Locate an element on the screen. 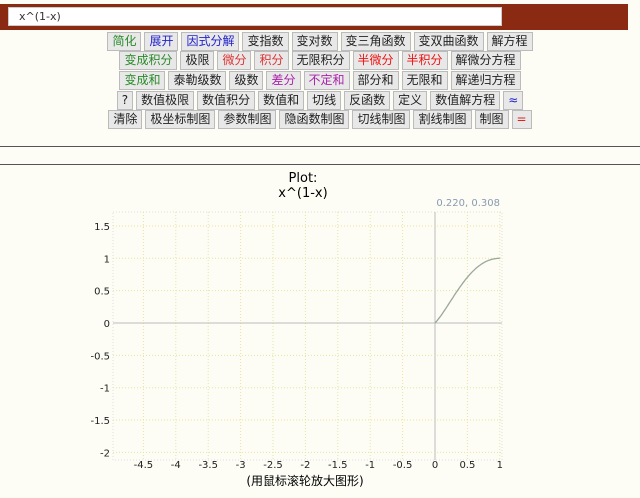 This screenshot has width=640, height=498. button-变对数: 变对数 is located at coordinates (314, 41).